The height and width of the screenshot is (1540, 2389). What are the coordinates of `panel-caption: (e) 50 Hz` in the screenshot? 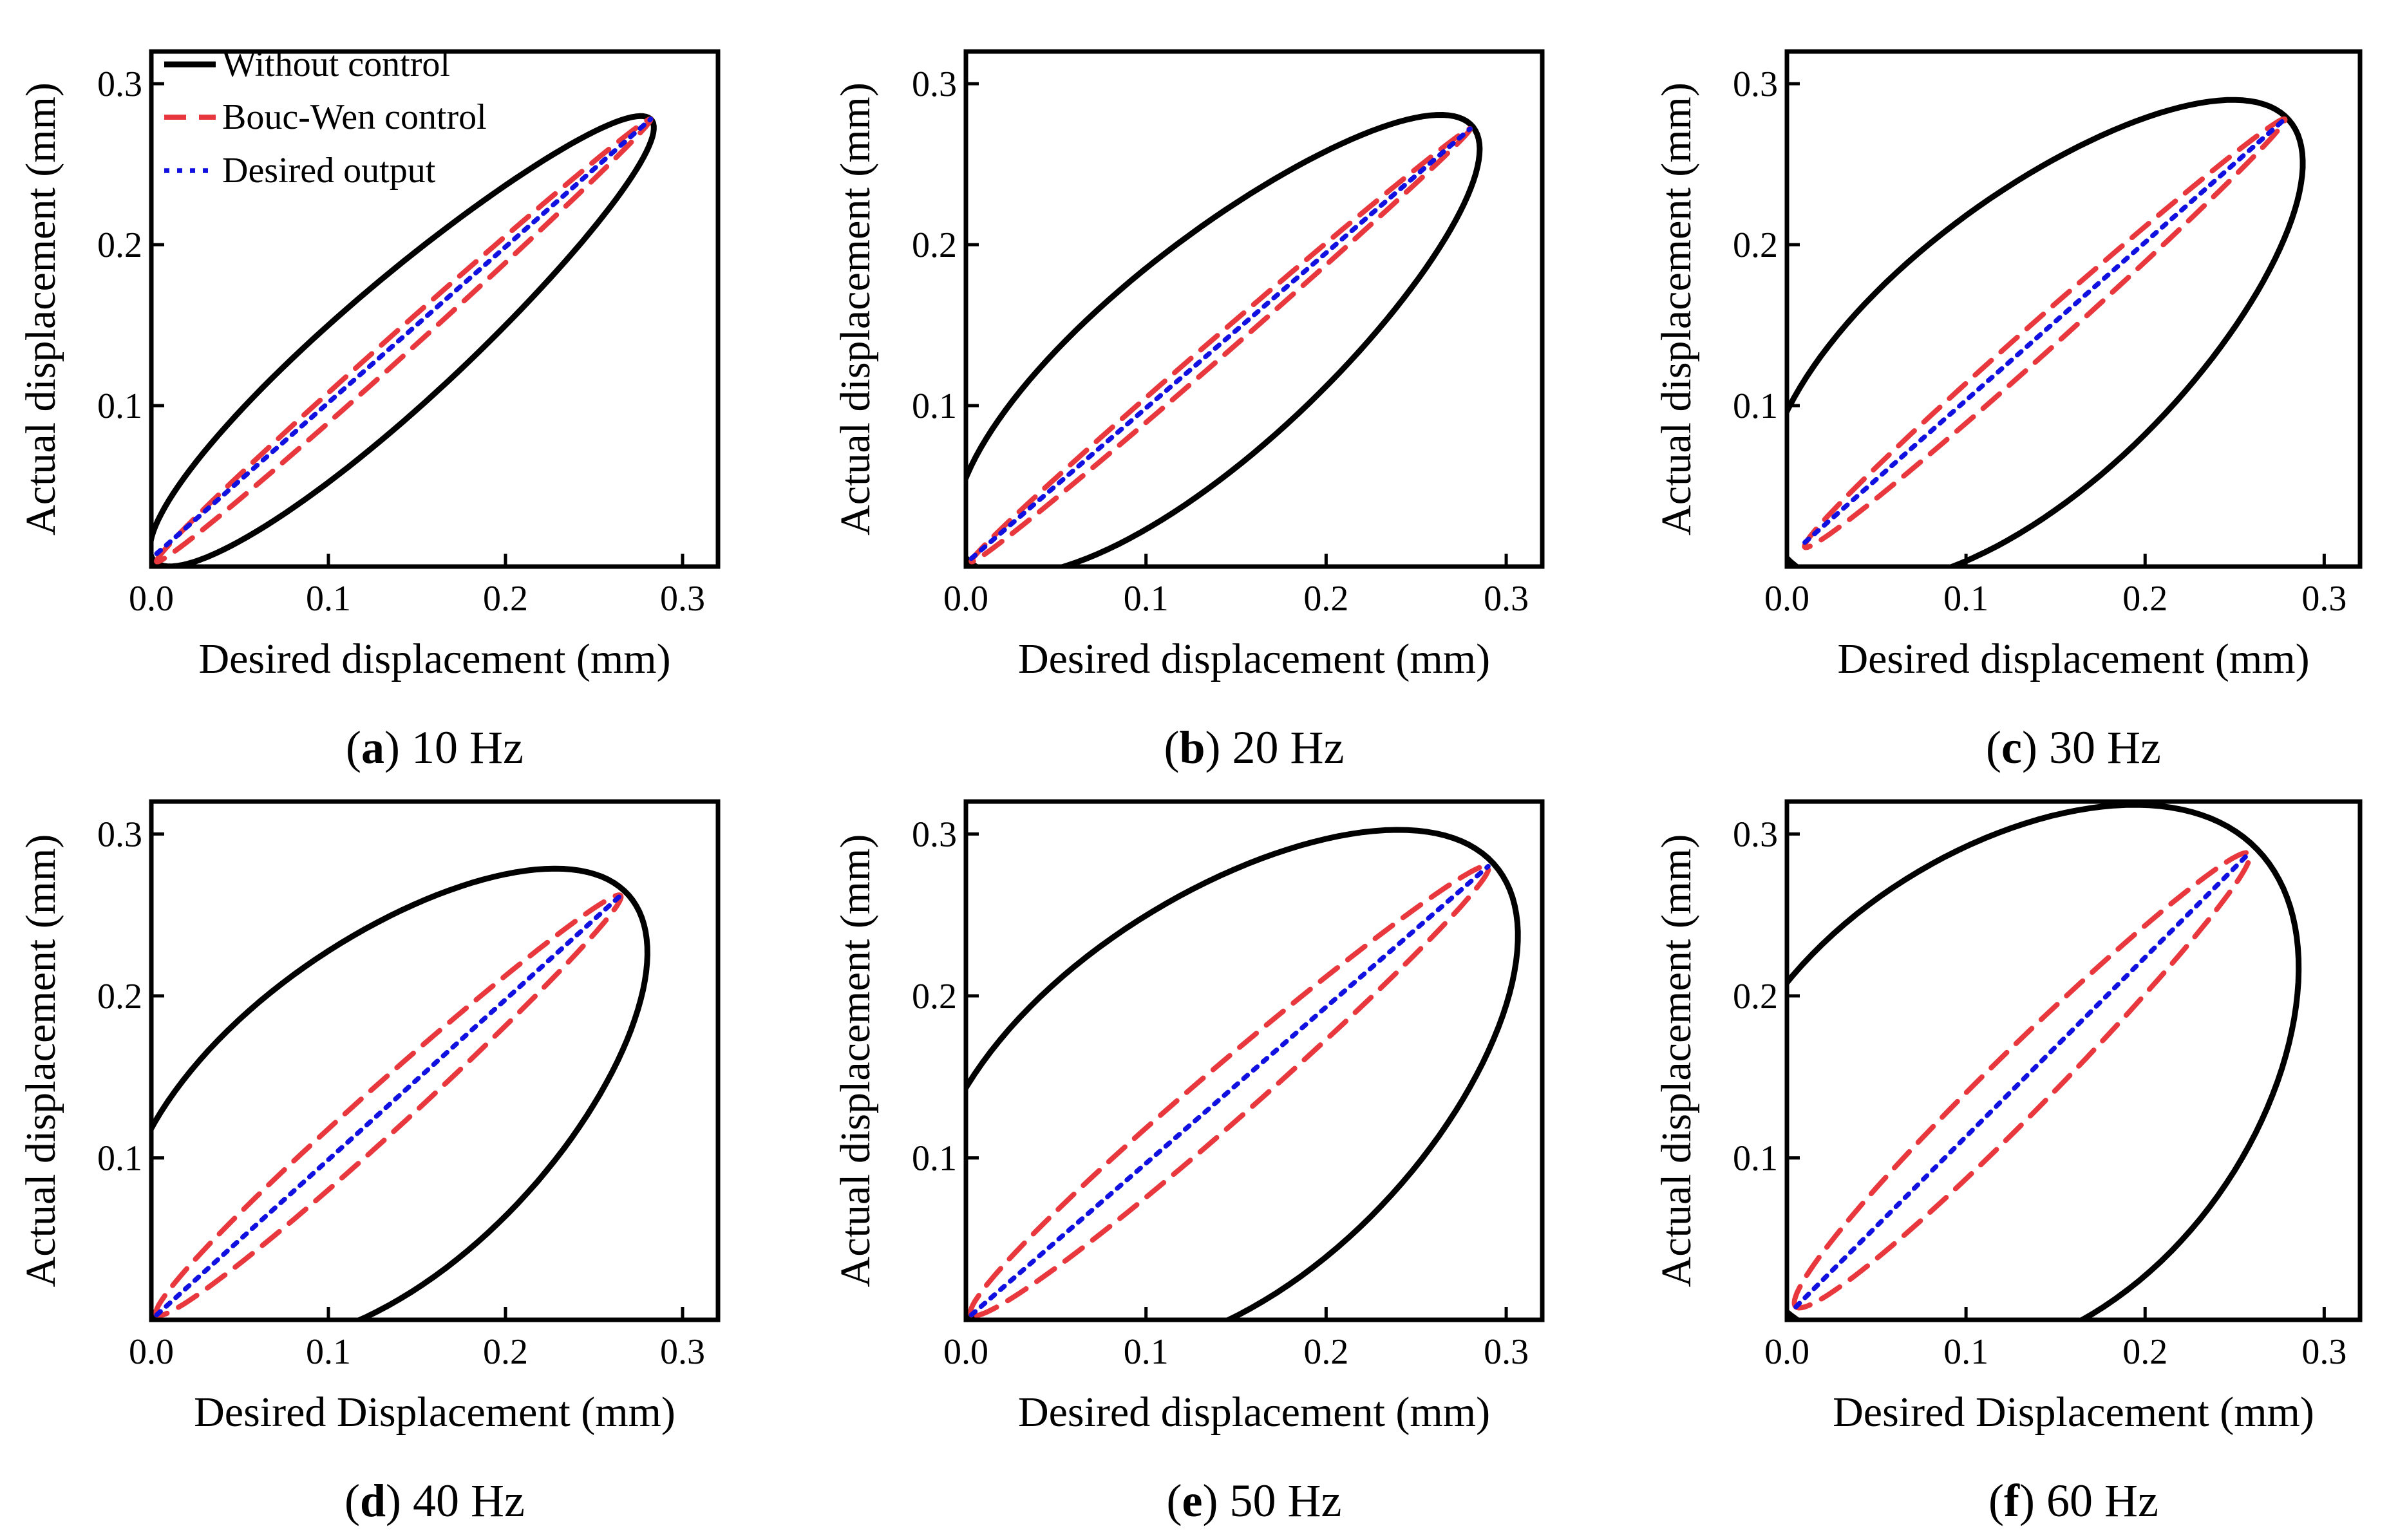 It's located at (1254, 1500).